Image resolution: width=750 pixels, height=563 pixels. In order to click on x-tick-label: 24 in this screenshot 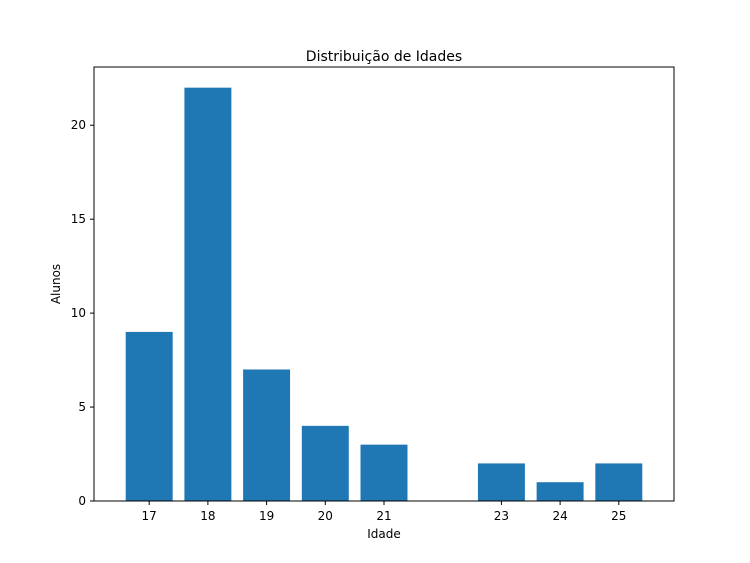, I will do `click(559, 516)`.